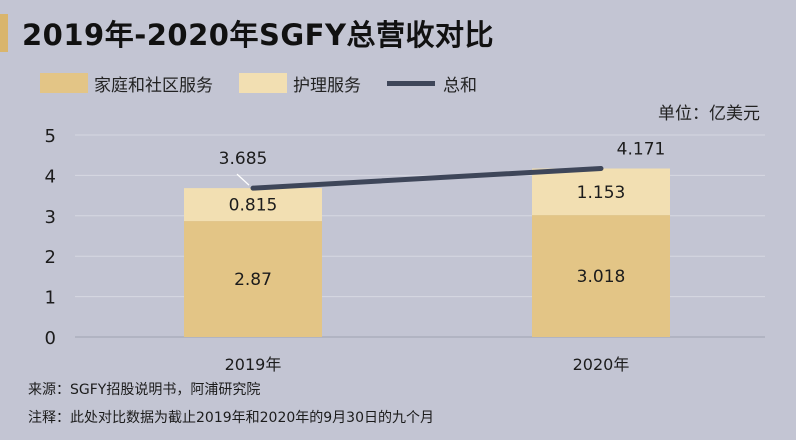  Describe the element at coordinates (231, 418) in the screenshot. I see `footnote: 注释：此处对比数据为截止2019年和2020年的9月30日的九个月` at that location.